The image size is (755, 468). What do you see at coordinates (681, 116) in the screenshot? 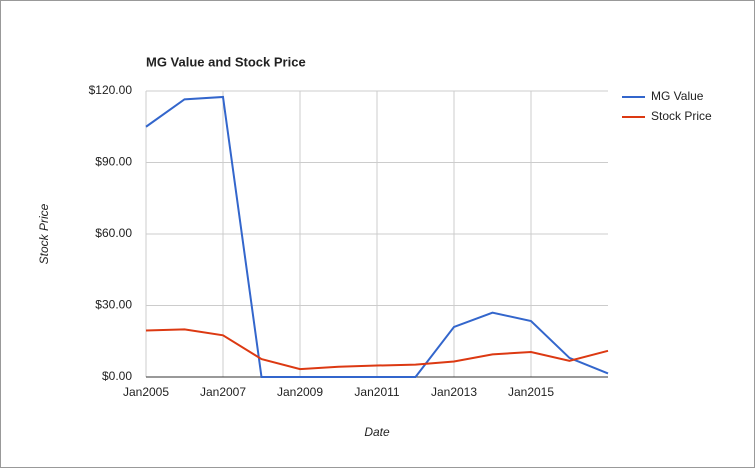
I see `legend-label: Stock Price` at bounding box center [681, 116].